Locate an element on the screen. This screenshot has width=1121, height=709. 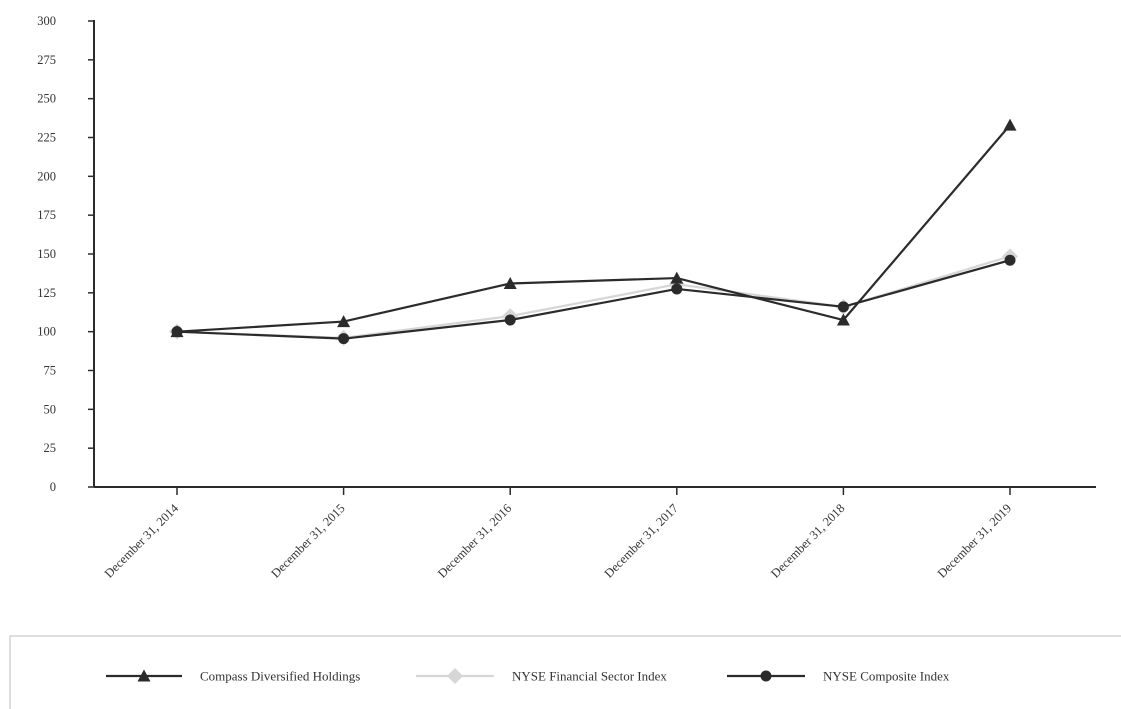
y-tick-label: 150 is located at coordinates (46, 254).